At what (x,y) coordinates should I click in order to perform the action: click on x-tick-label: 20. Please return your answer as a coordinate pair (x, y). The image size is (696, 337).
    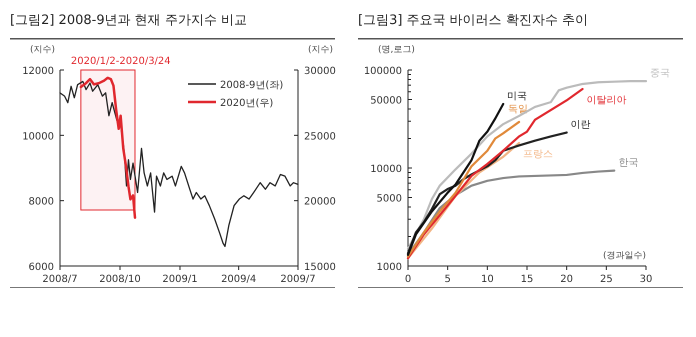
    Looking at the image, I should click on (567, 279).